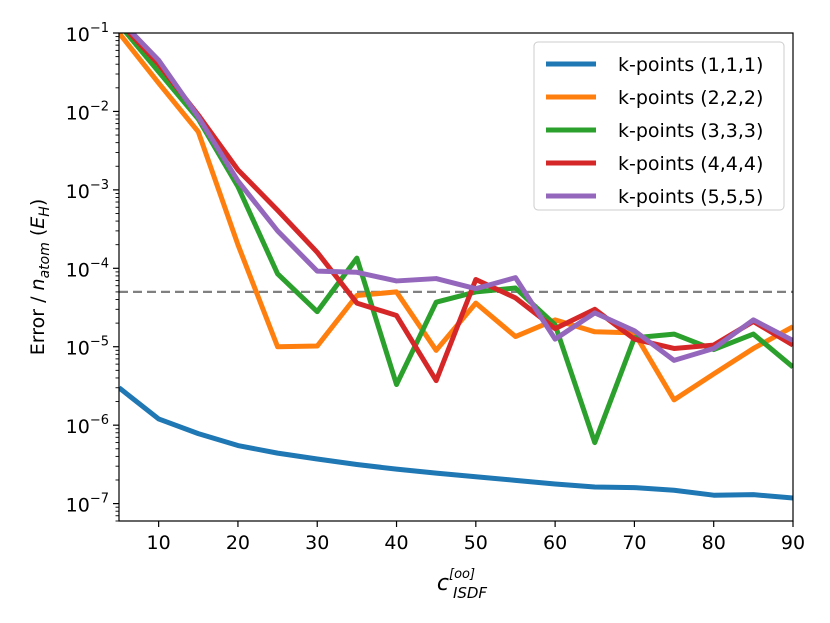 This screenshot has height=623, width=830. What do you see at coordinates (38, 202) in the screenshot?
I see `y-axis-title-close: )` at bounding box center [38, 202].